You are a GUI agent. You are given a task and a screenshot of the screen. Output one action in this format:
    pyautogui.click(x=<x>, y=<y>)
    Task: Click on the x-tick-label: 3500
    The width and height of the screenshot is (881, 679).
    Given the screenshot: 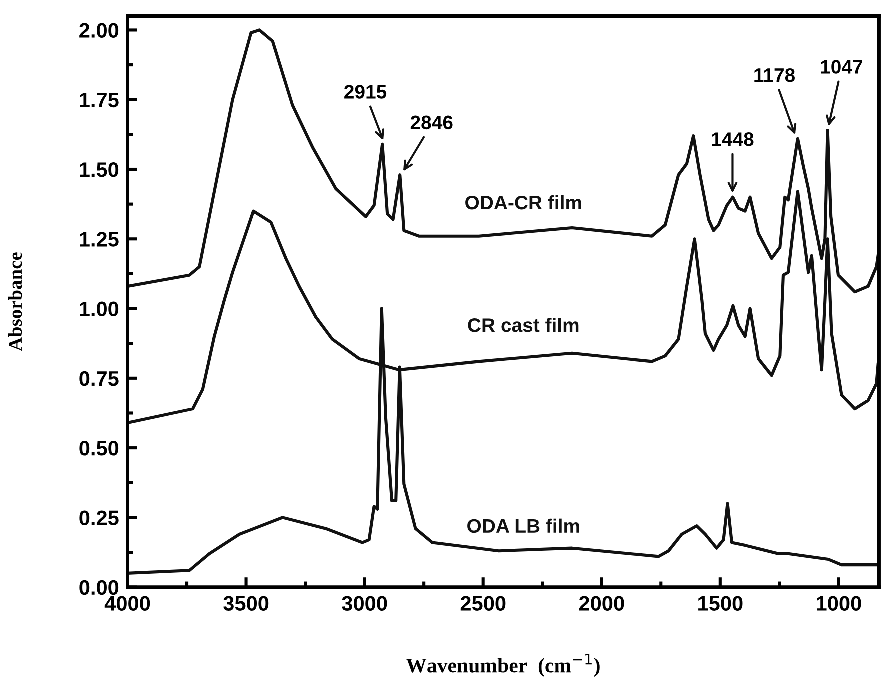 What is the action you would take?
    pyautogui.click(x=246, y=603)
    